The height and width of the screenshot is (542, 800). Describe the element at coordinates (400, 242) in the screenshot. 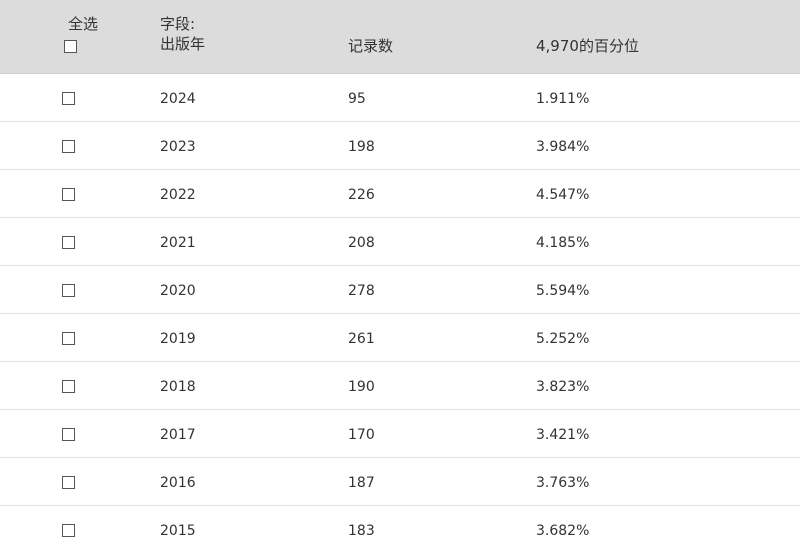

I see `table-row: 2021 208 4.185%` at that location.